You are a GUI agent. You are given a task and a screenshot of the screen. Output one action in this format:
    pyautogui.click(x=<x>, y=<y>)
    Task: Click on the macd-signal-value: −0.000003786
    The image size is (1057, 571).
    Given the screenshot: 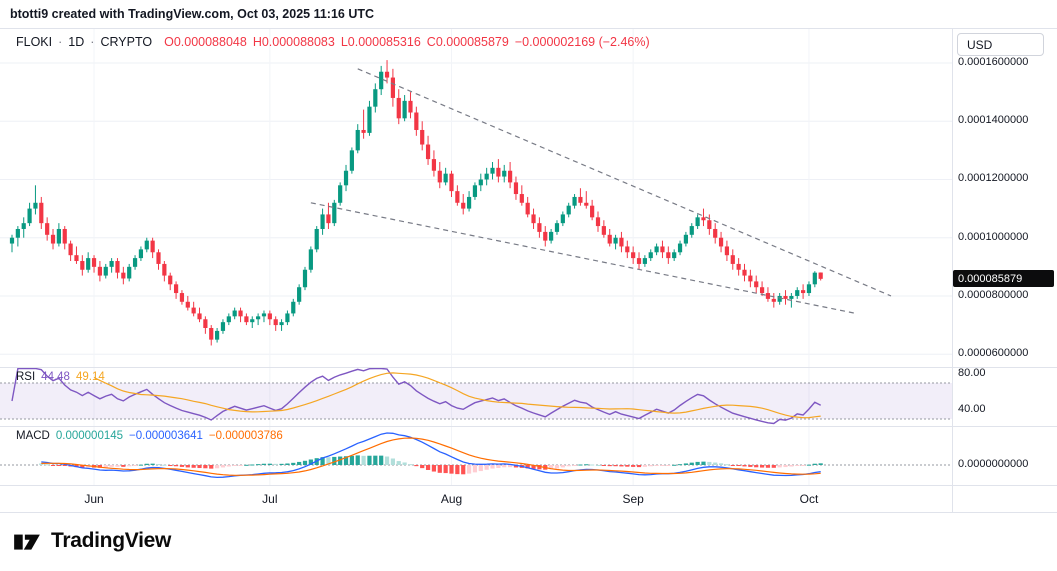 What is the action you would take?
    pyautogui.click(x=245, y=436)
    